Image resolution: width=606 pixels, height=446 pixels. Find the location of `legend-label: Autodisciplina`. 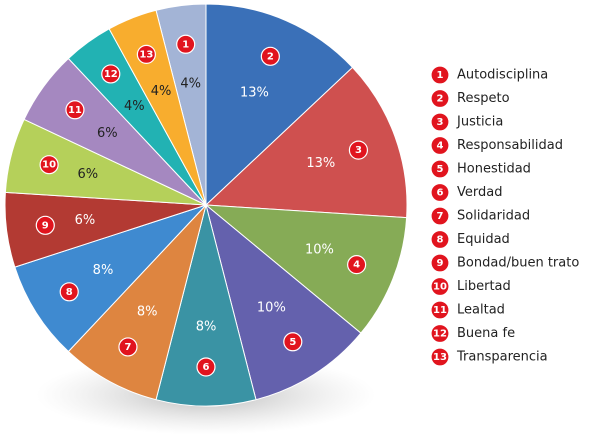

legend-label: Autodisciplina is located at coordinates (502, 75).